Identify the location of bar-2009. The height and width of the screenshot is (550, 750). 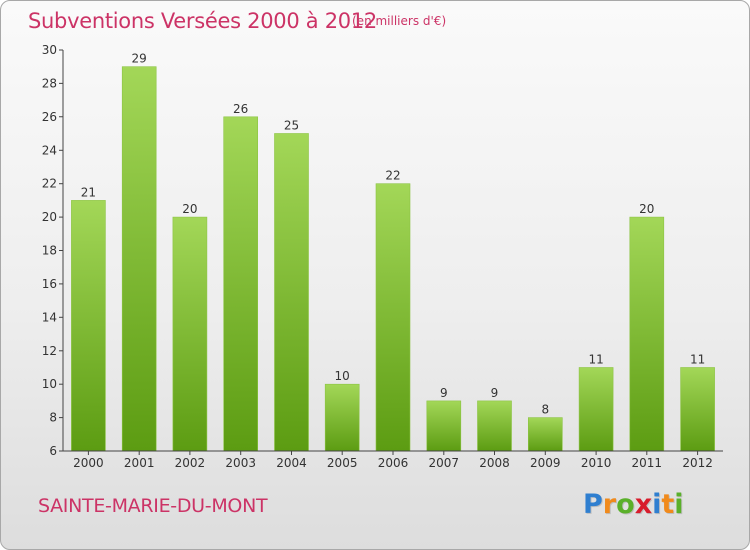
(545, 434).